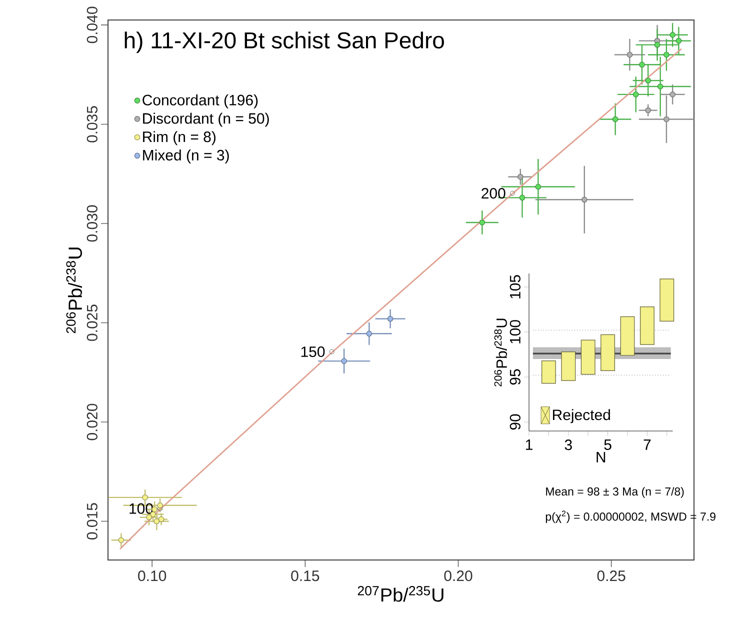 The width and height of the screenshot is (729, 628). I want to click on legend-label: Rim (n = 8), so click(179, 138).